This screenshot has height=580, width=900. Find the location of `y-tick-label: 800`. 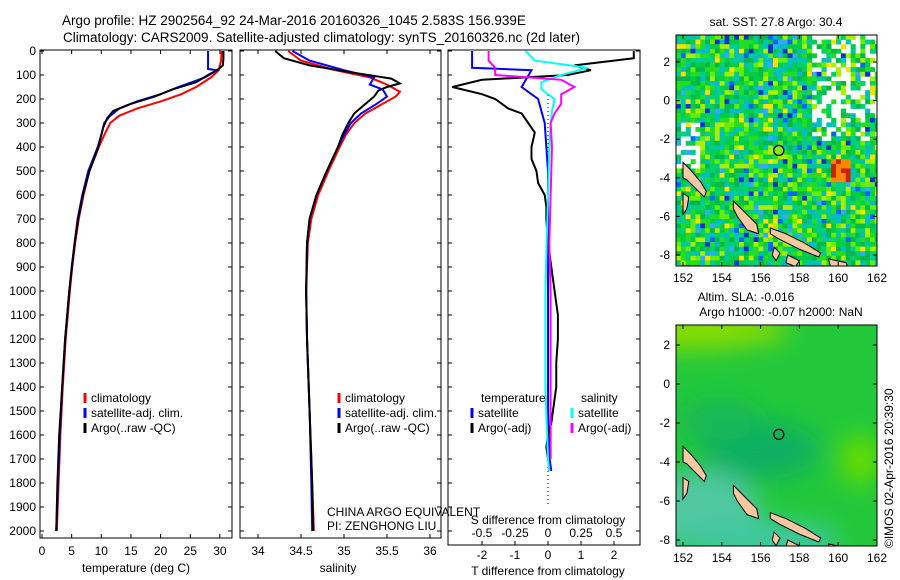

y-tick-label: 800 is located at coordinates (26, 243).